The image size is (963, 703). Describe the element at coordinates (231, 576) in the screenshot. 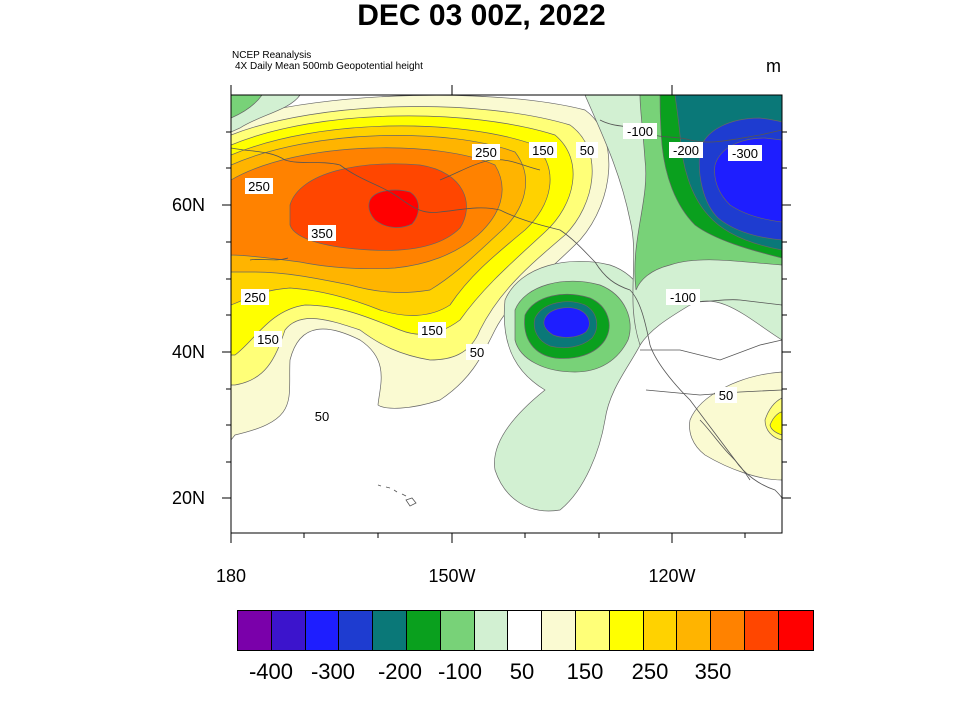

I see `lon-label-180: 180` at that location.